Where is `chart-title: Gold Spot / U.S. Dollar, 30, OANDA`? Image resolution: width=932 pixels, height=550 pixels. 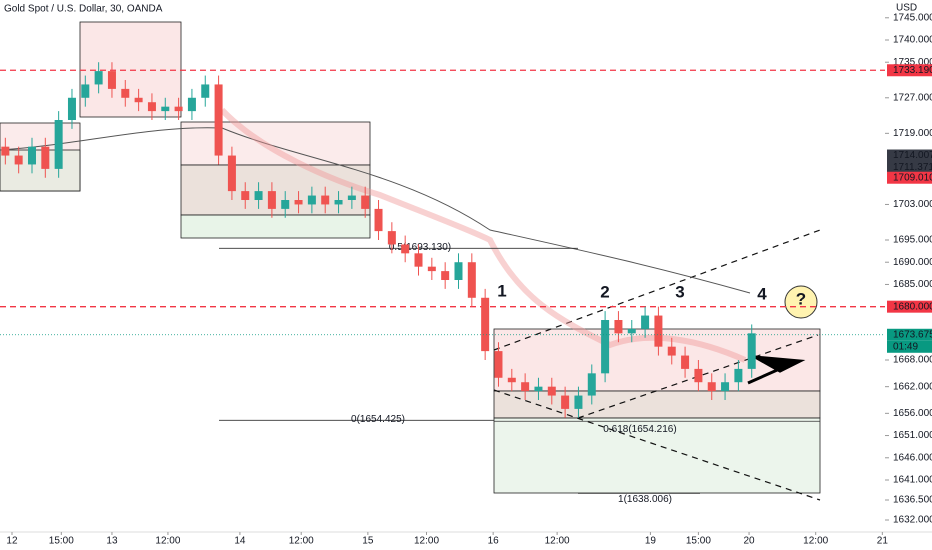
chart-title: Gold Spot / U.S. Dollar, 30, OANDA is located at coordinates (83, 9).